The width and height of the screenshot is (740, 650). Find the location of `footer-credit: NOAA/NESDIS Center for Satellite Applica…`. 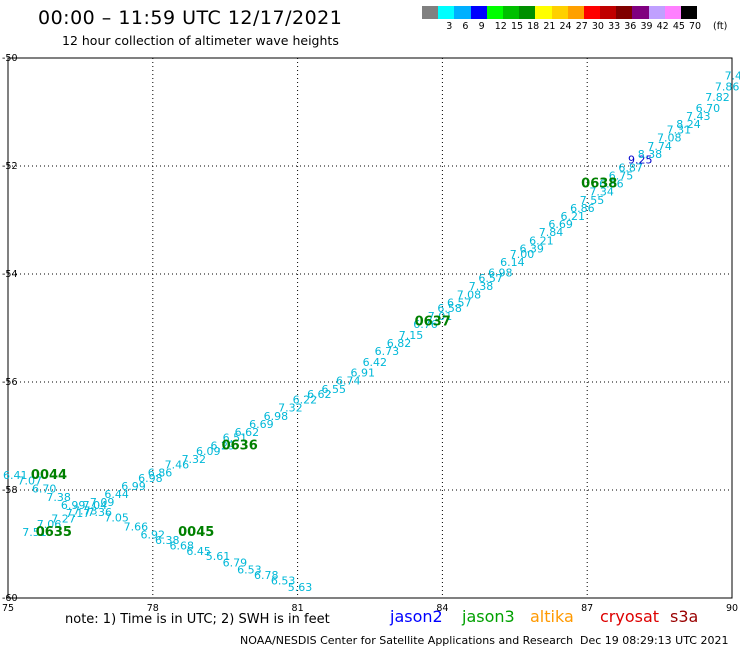

footer-credit: NOAA/NESDIS Center for Satellite Applica… is located at coordinates (407, 640).